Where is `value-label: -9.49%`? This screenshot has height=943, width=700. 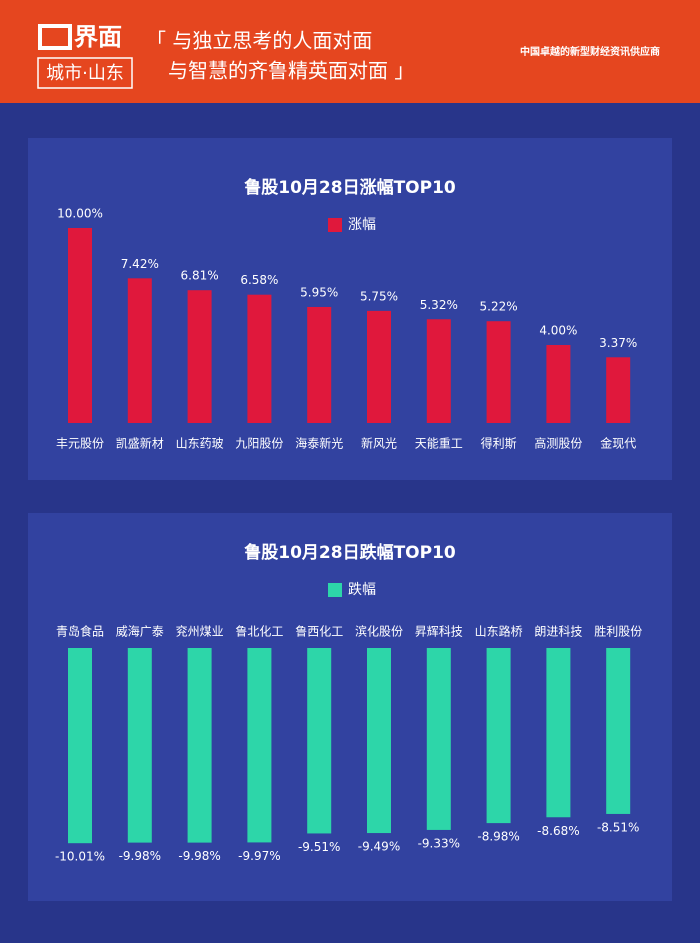
value-label: -9.49% is located at coordinates (379, 847).